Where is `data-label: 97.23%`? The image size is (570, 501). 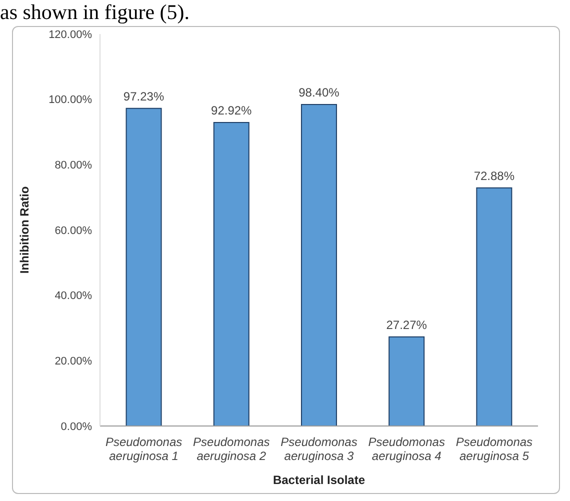
data-label: 97.23% is located at coordinates (143, 96).